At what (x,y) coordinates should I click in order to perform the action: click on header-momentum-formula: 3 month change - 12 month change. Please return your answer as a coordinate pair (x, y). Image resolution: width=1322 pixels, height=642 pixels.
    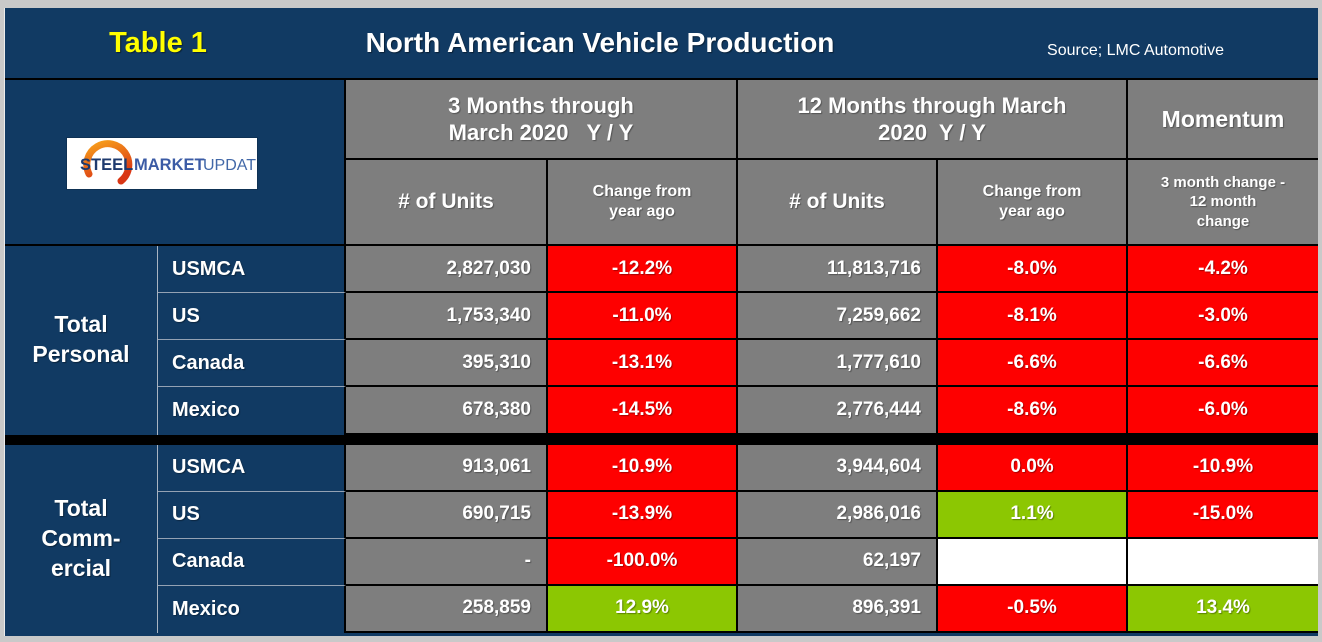
    Looking at the image, I should click on (1223, 203).